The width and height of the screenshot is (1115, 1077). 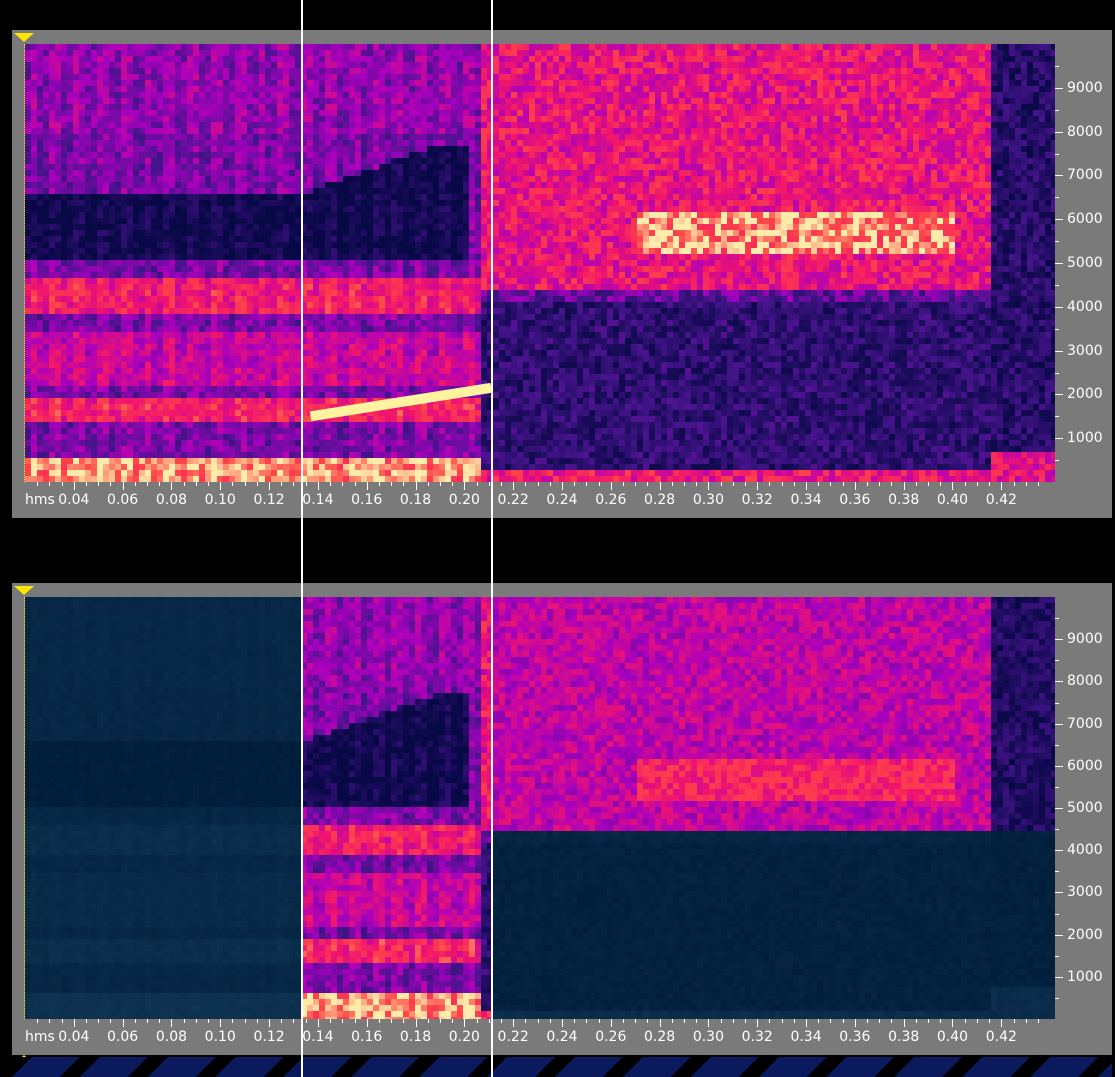 What do you see at coordinates (1085, 935) in the screenshot?
I see `freq-tick-label: 2000` at bounding box center [1085, 935].